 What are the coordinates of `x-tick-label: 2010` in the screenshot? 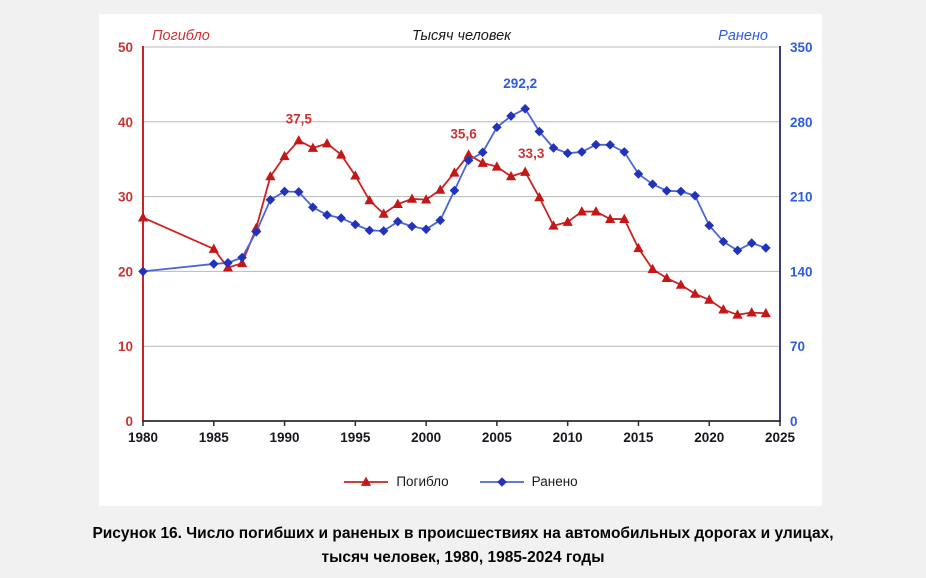 It's located at (568, 437).